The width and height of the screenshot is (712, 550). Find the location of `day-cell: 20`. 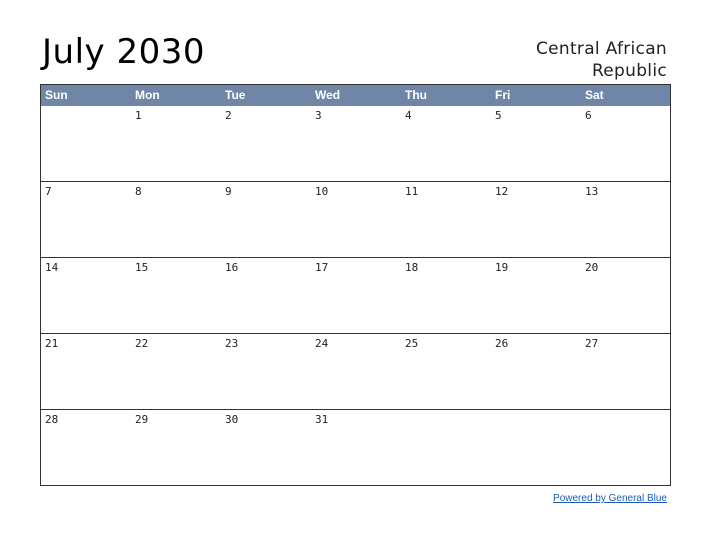

day-cell: 20 is located at coordinates (592, 267).